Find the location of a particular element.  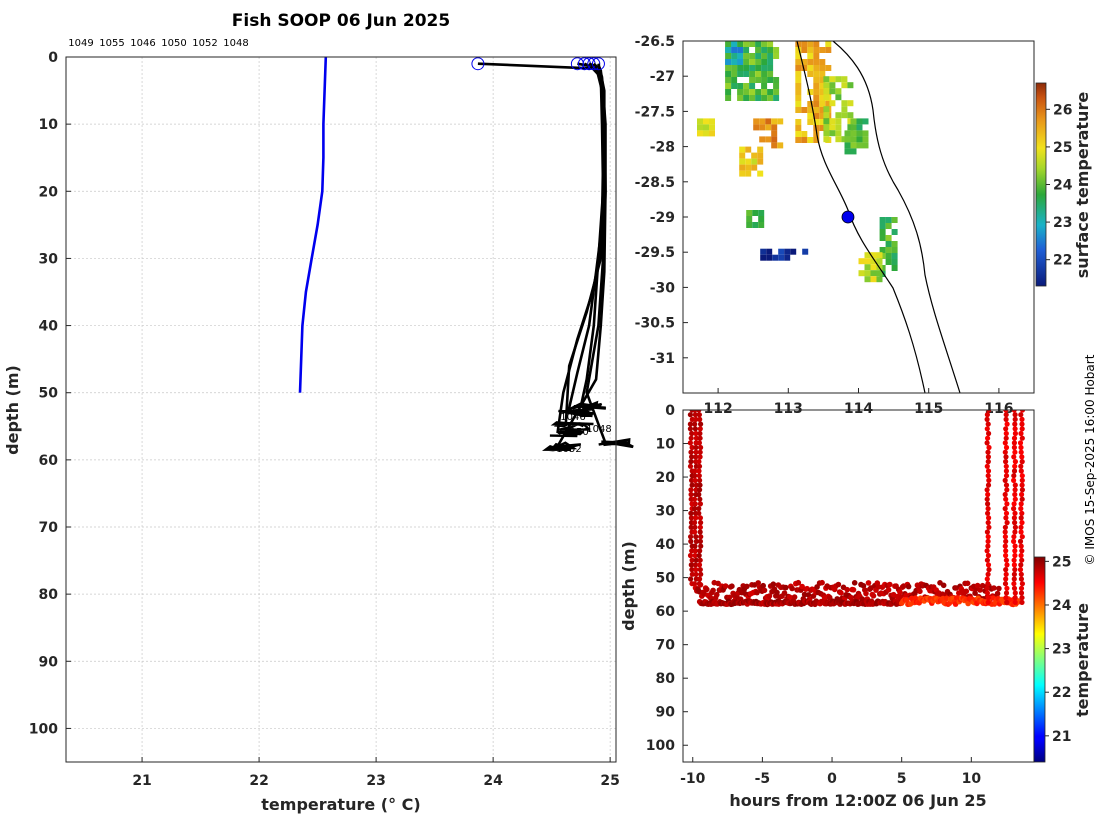

time-depth-ytick-label: 60 is located at coordinates (666, 612).